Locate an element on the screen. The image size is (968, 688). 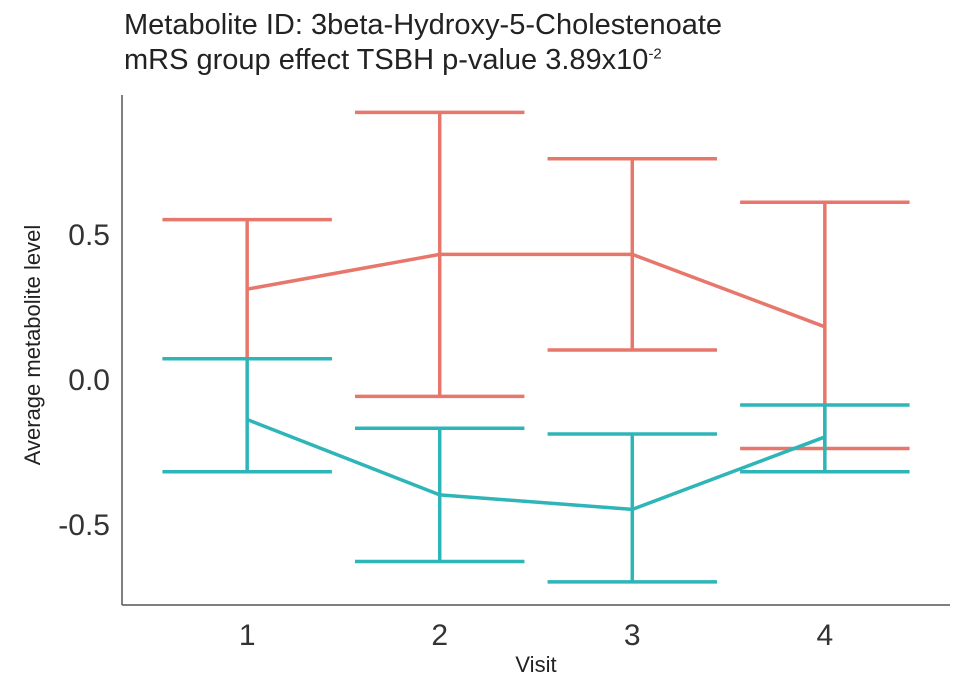
title-pvalue-exponent: -2 is located at coordinates (655, 54).